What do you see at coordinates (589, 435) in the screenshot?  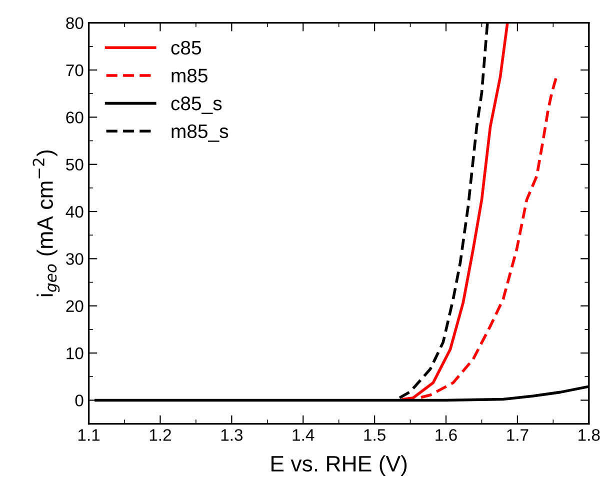 I see `x-tick-label: 1.8` at bounding box center [589, 435].